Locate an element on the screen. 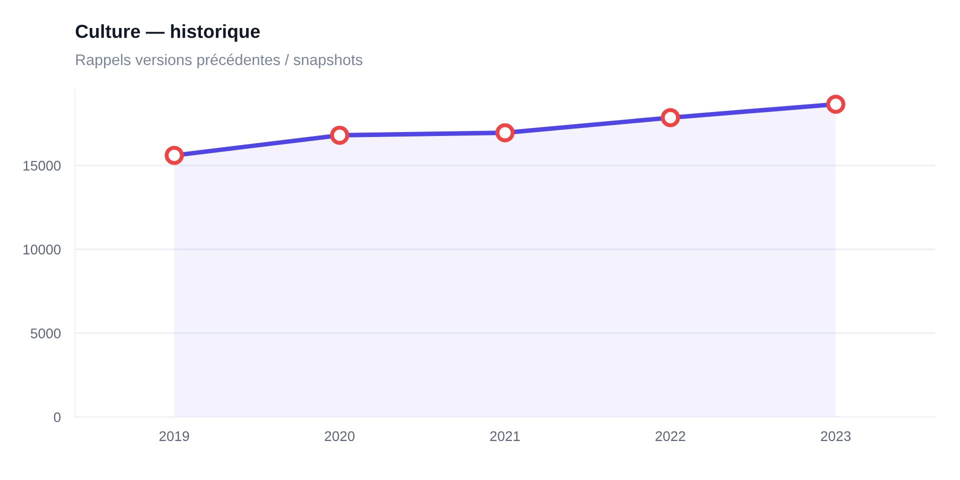 The width and height of the screenshot is (960, 480). x-tick-label: 2021 is located at coordinates (505, 436).